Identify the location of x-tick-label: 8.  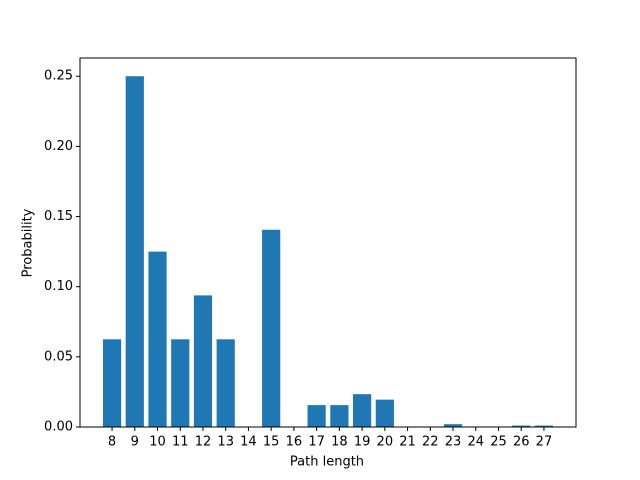
(112, 442).